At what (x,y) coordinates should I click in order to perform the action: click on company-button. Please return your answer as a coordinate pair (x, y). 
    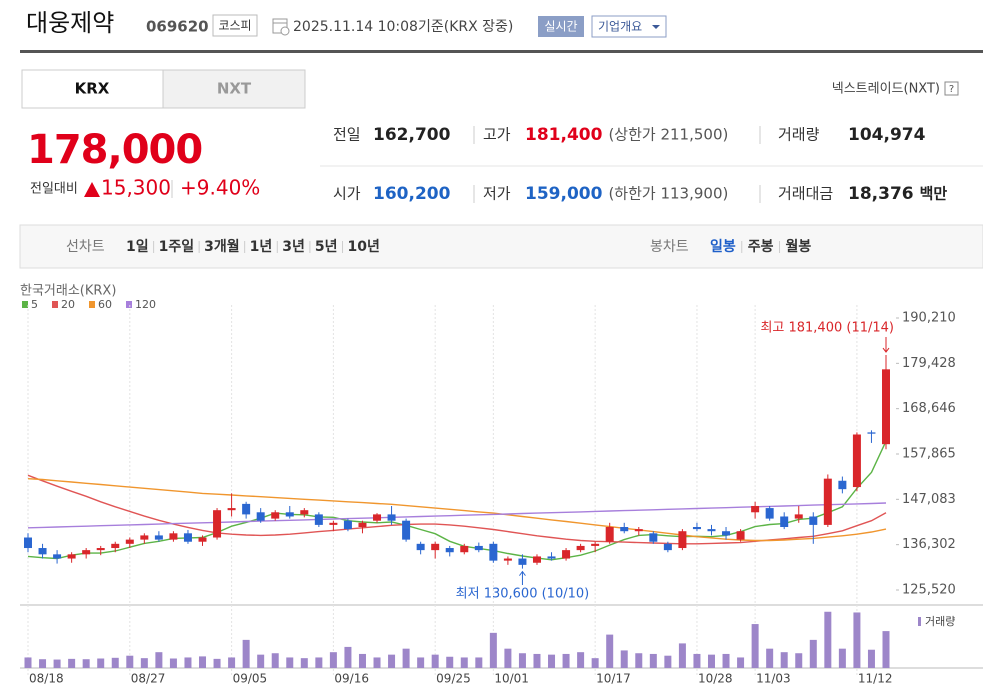
    Looking at the image, I should click on (629, 26).